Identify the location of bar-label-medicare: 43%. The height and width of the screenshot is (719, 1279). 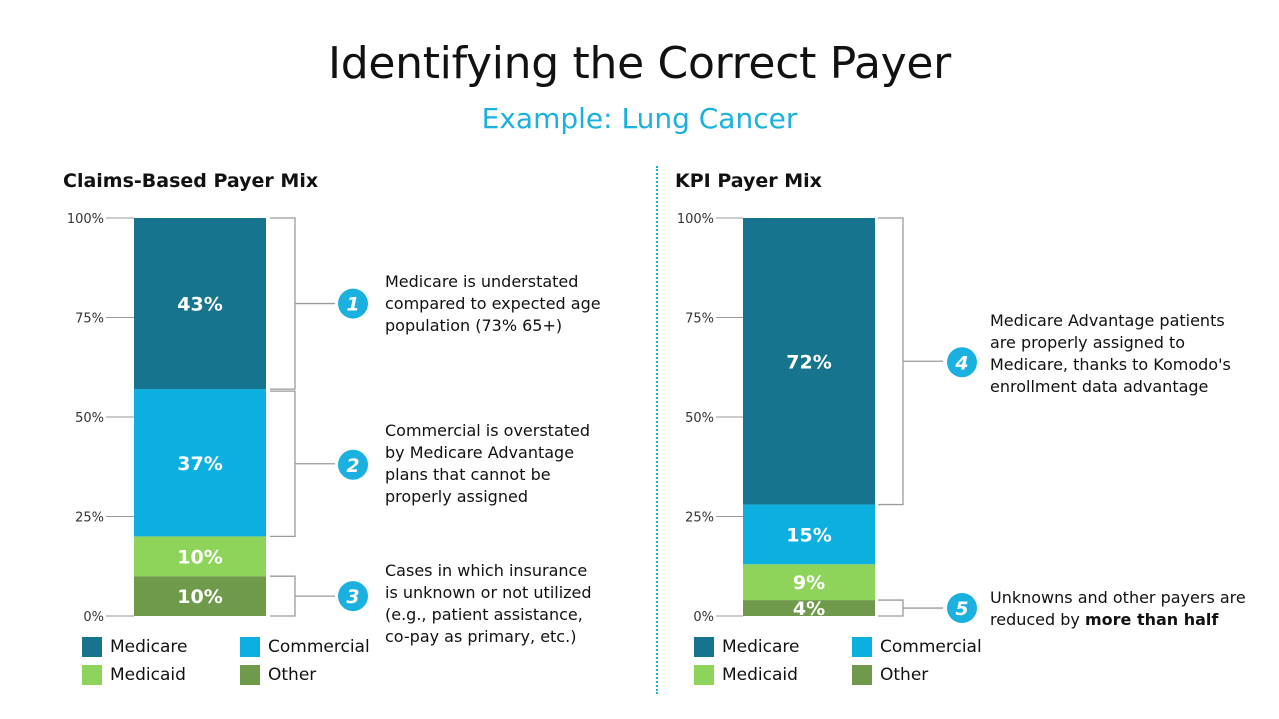
(199, 305).